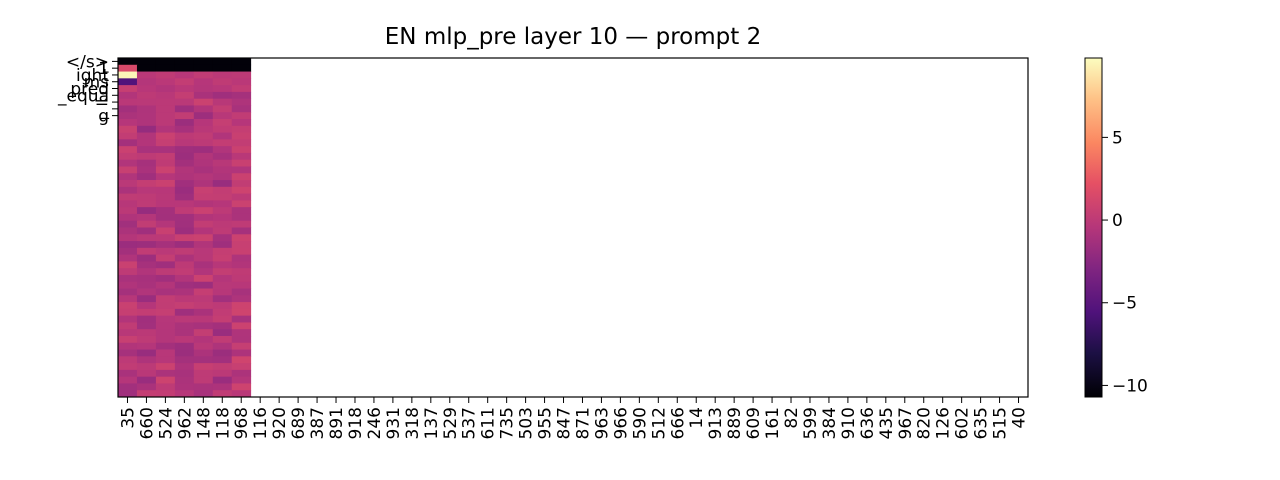 Image resolution: width=1280 pixels, height=480 pixels. What do you see at coordinates (1117, 221) in the screenshot?
I see `colorbar-tick-label: 0` at bounding box center [1117, 221].